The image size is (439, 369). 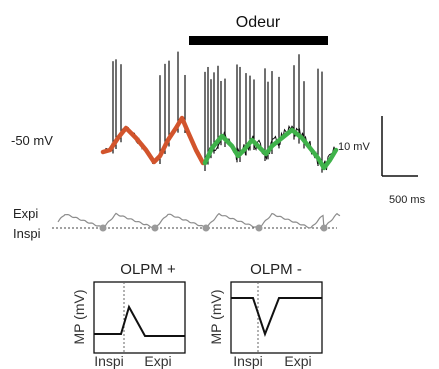 I want to click on inset-olpm-positive-title: OLPM +, so click(x=148, y=269).